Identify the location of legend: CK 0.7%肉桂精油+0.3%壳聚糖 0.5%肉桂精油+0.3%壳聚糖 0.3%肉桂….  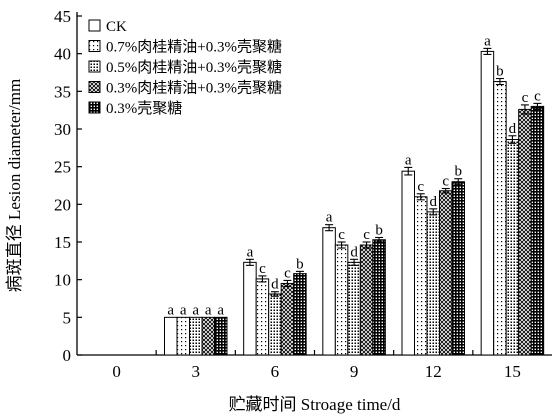
(185, 68).